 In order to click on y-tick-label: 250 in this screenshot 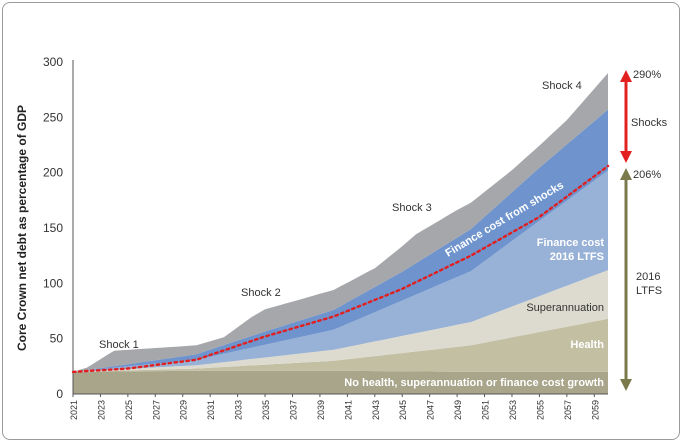, I will do `click(53, 117)`.